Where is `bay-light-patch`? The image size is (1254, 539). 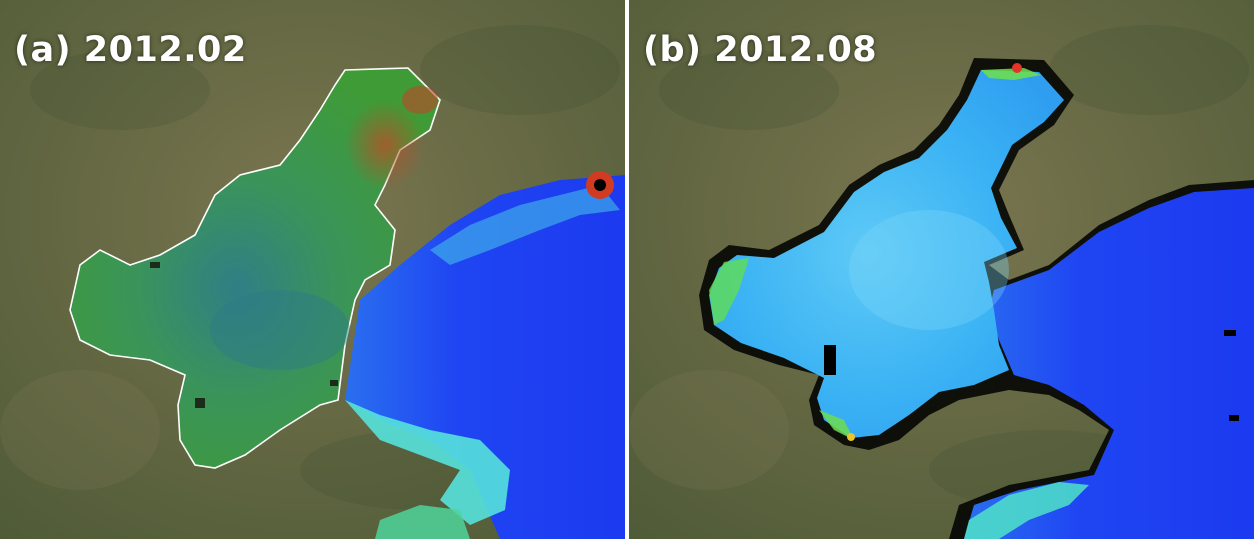 bay-light-patch is located at coordinates (929, 270).